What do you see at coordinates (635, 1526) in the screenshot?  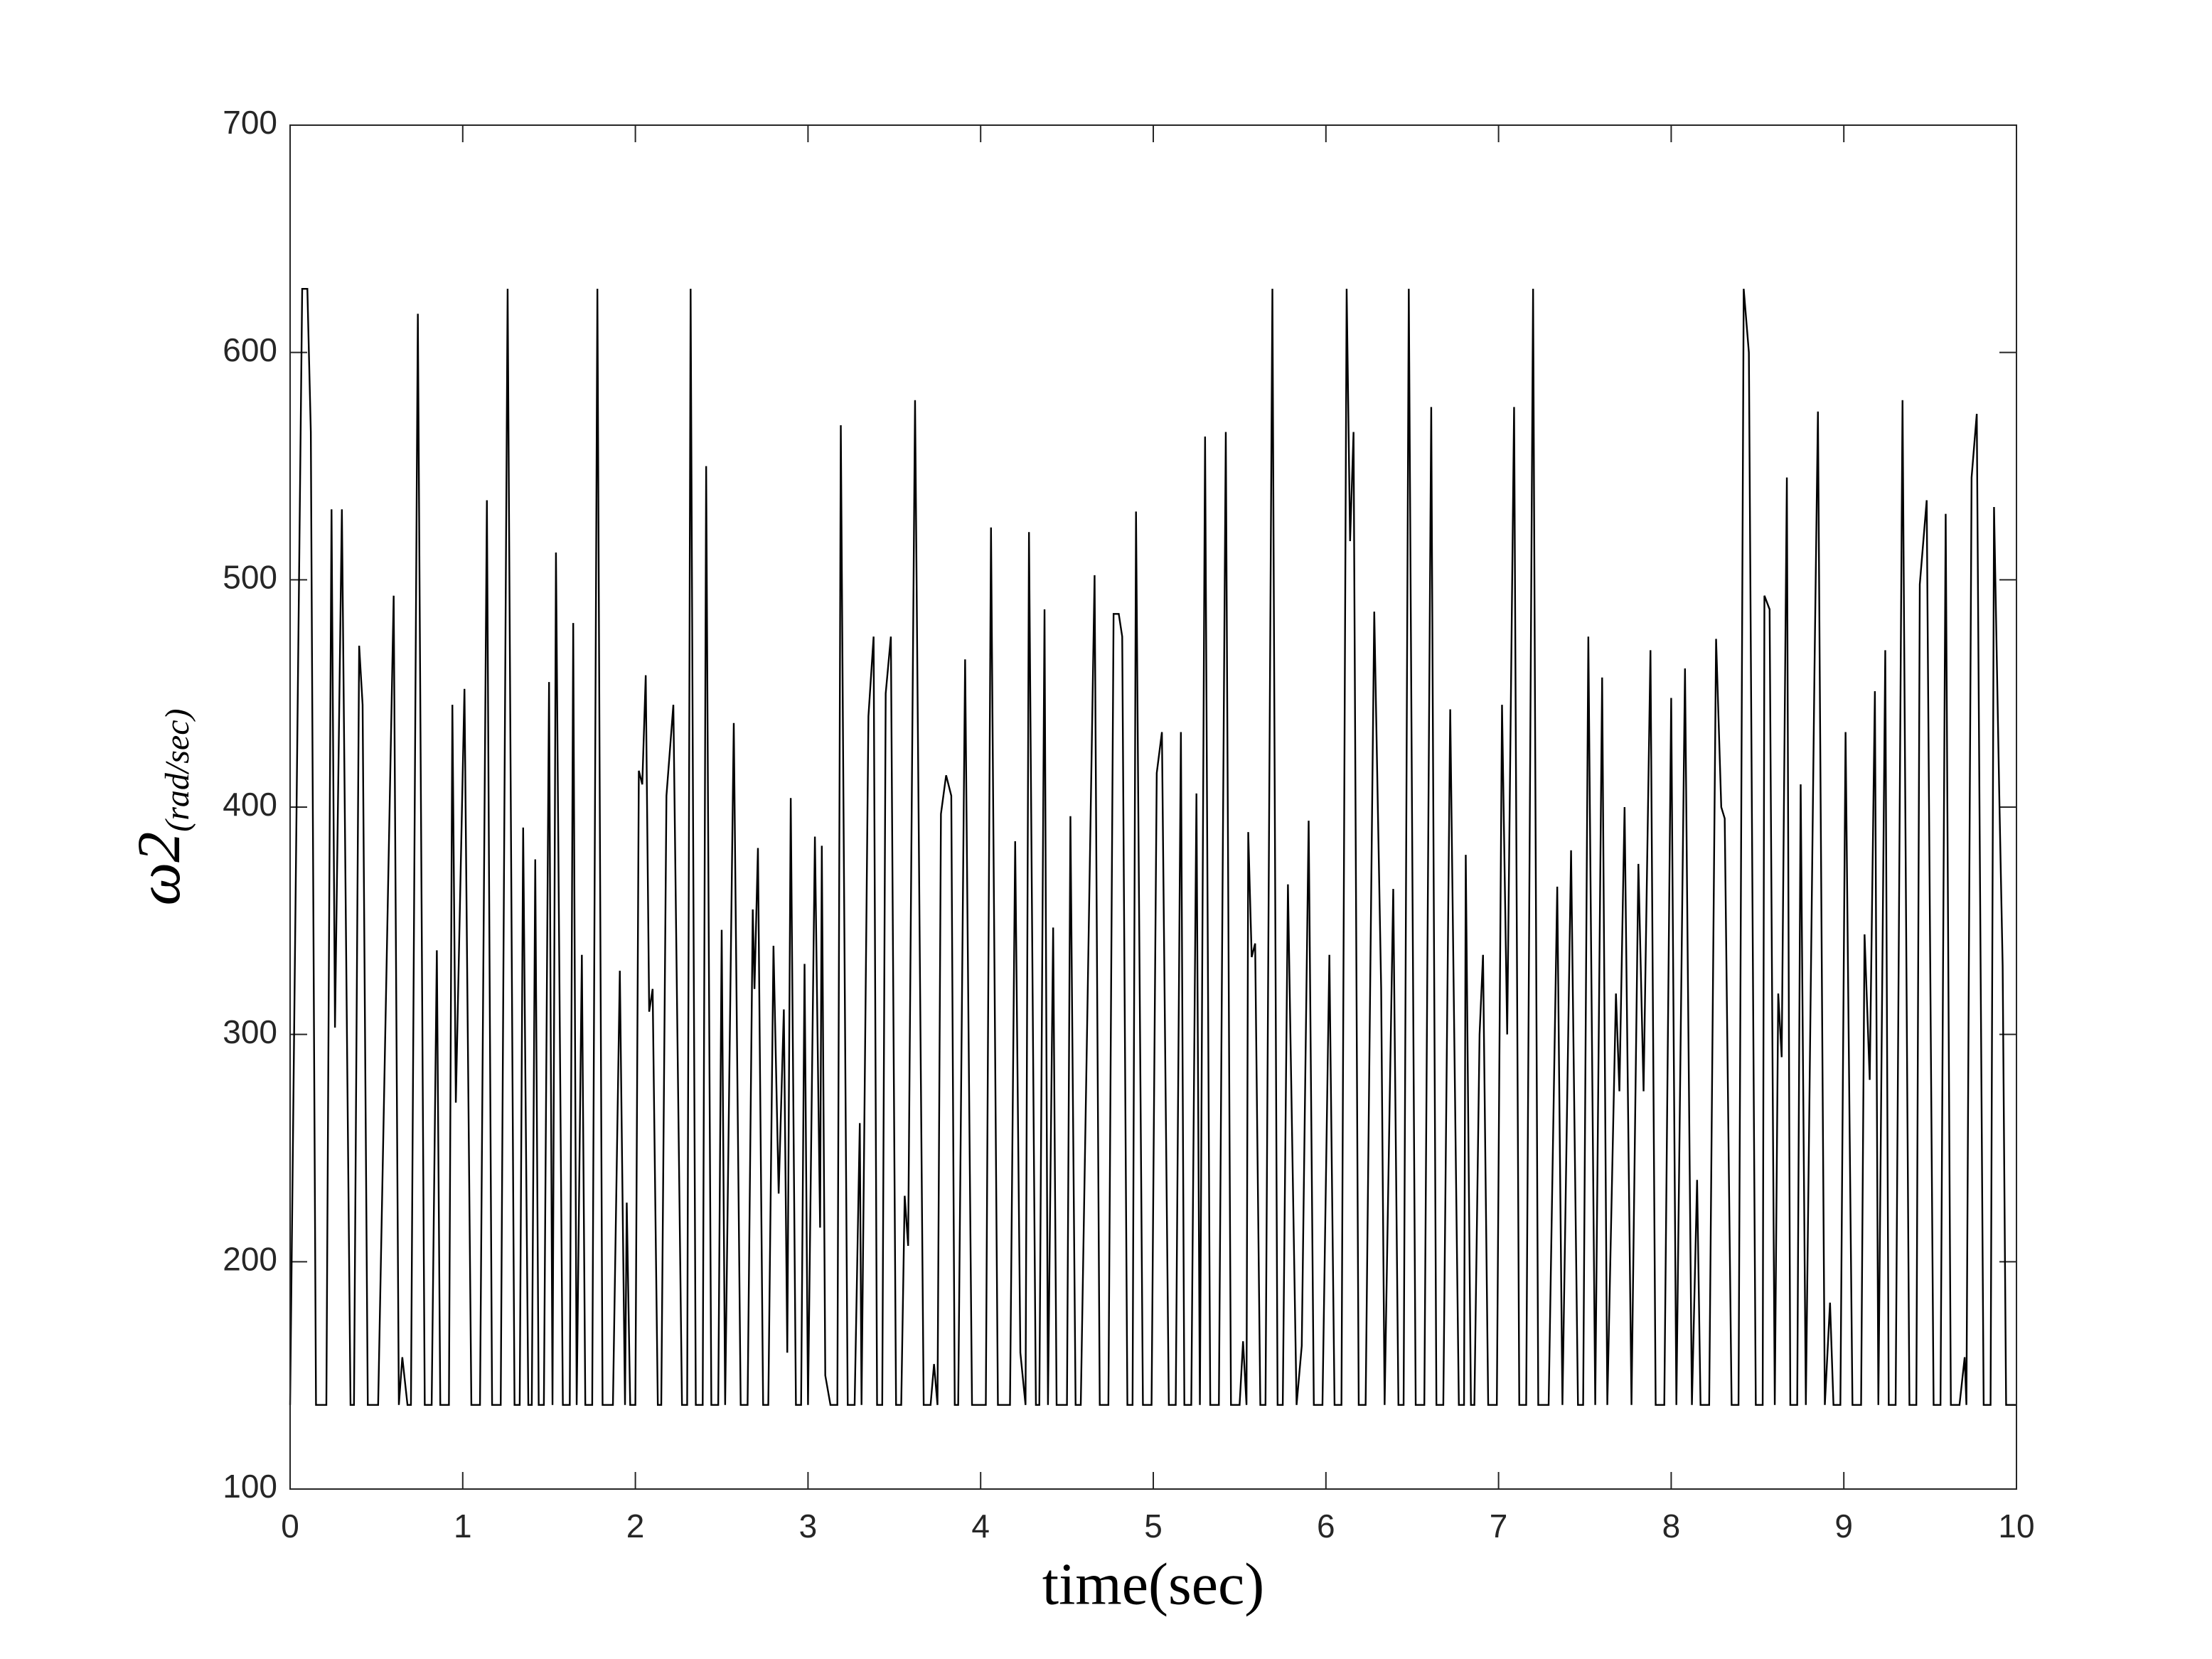 I see `x-tick-label: 2` at bounding box center [635, 1526].